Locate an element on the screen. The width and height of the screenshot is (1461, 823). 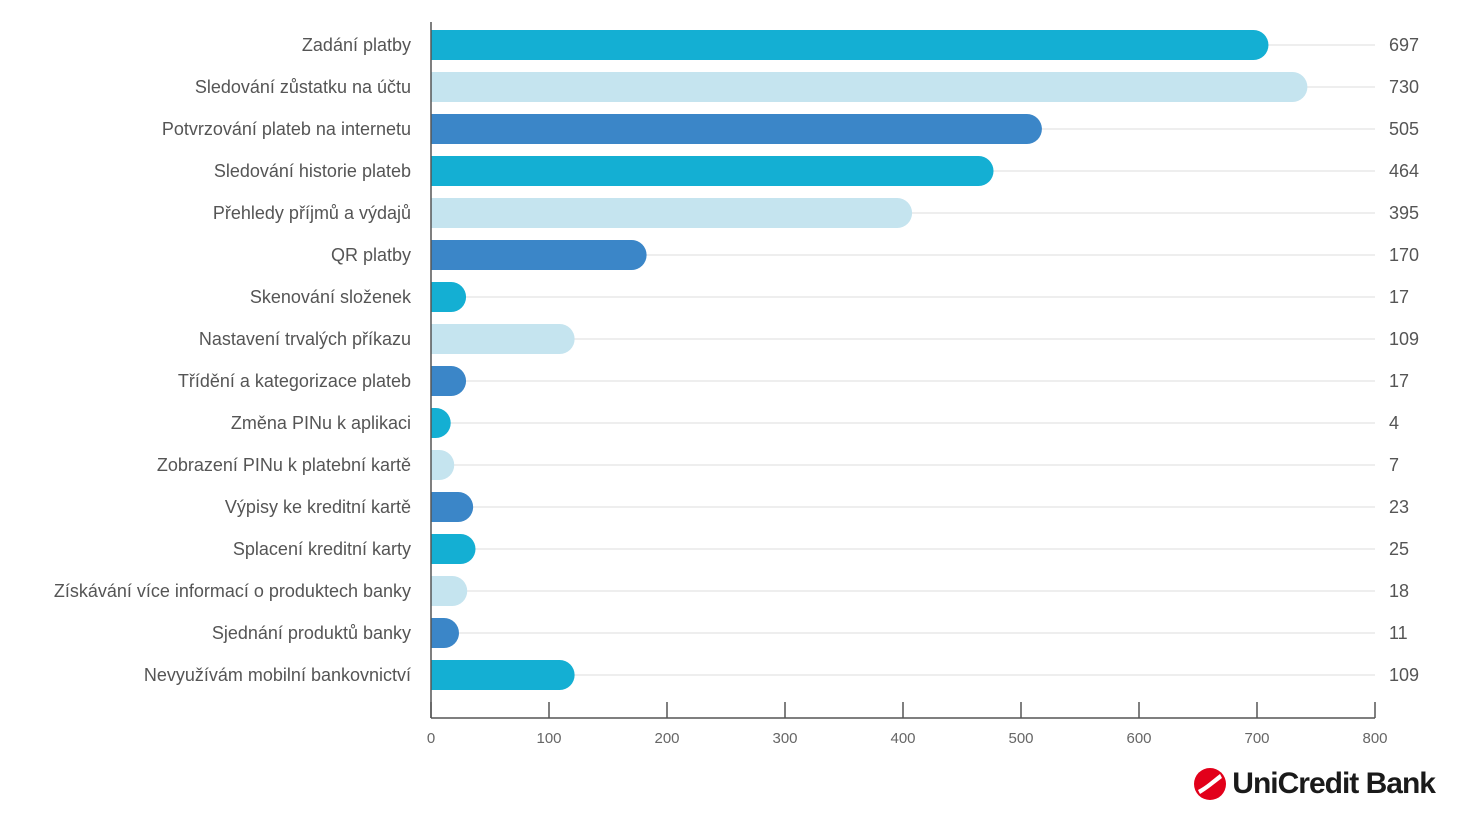
x-tick-label: 600 is located at coordinates (1138, 738).